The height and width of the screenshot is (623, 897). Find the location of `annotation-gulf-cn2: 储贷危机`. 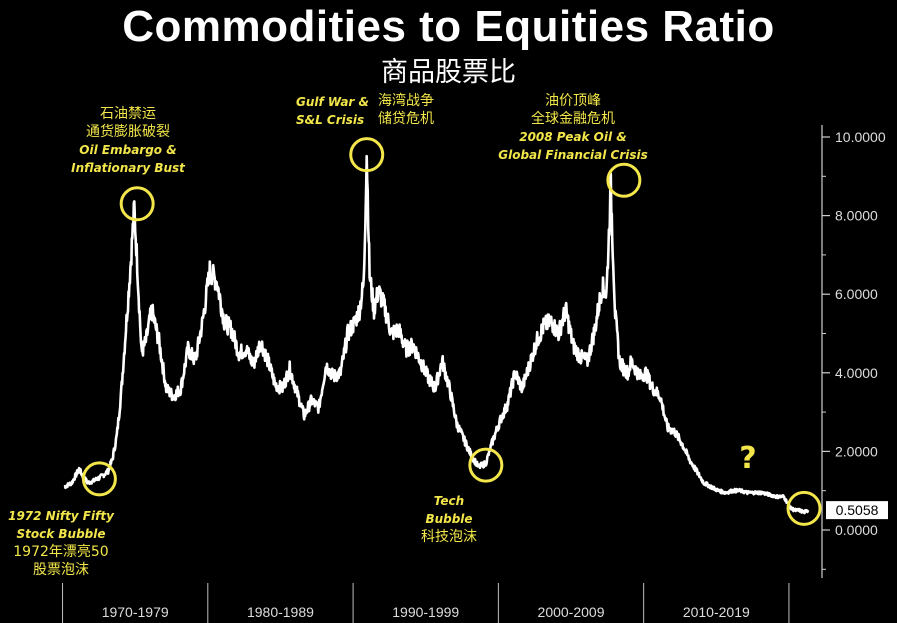

annotation-gulf-cn2: 储贷危机 is located at coordinates (406, 119).